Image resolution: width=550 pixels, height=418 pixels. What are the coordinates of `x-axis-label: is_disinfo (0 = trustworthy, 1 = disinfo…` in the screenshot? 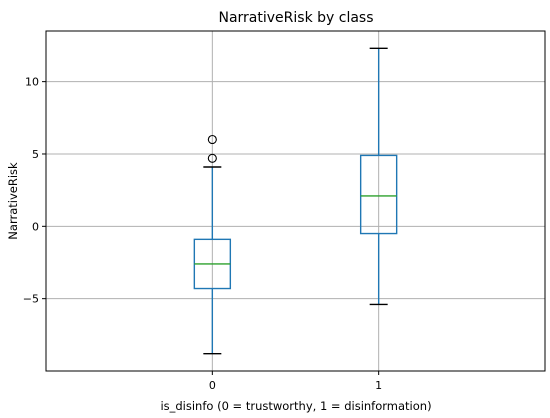 It's located at (295, 406).